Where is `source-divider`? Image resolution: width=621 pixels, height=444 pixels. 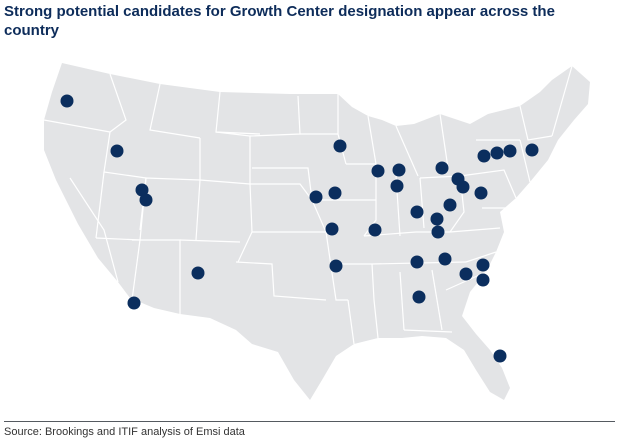 source-divider is located at coordinates (309, 421).